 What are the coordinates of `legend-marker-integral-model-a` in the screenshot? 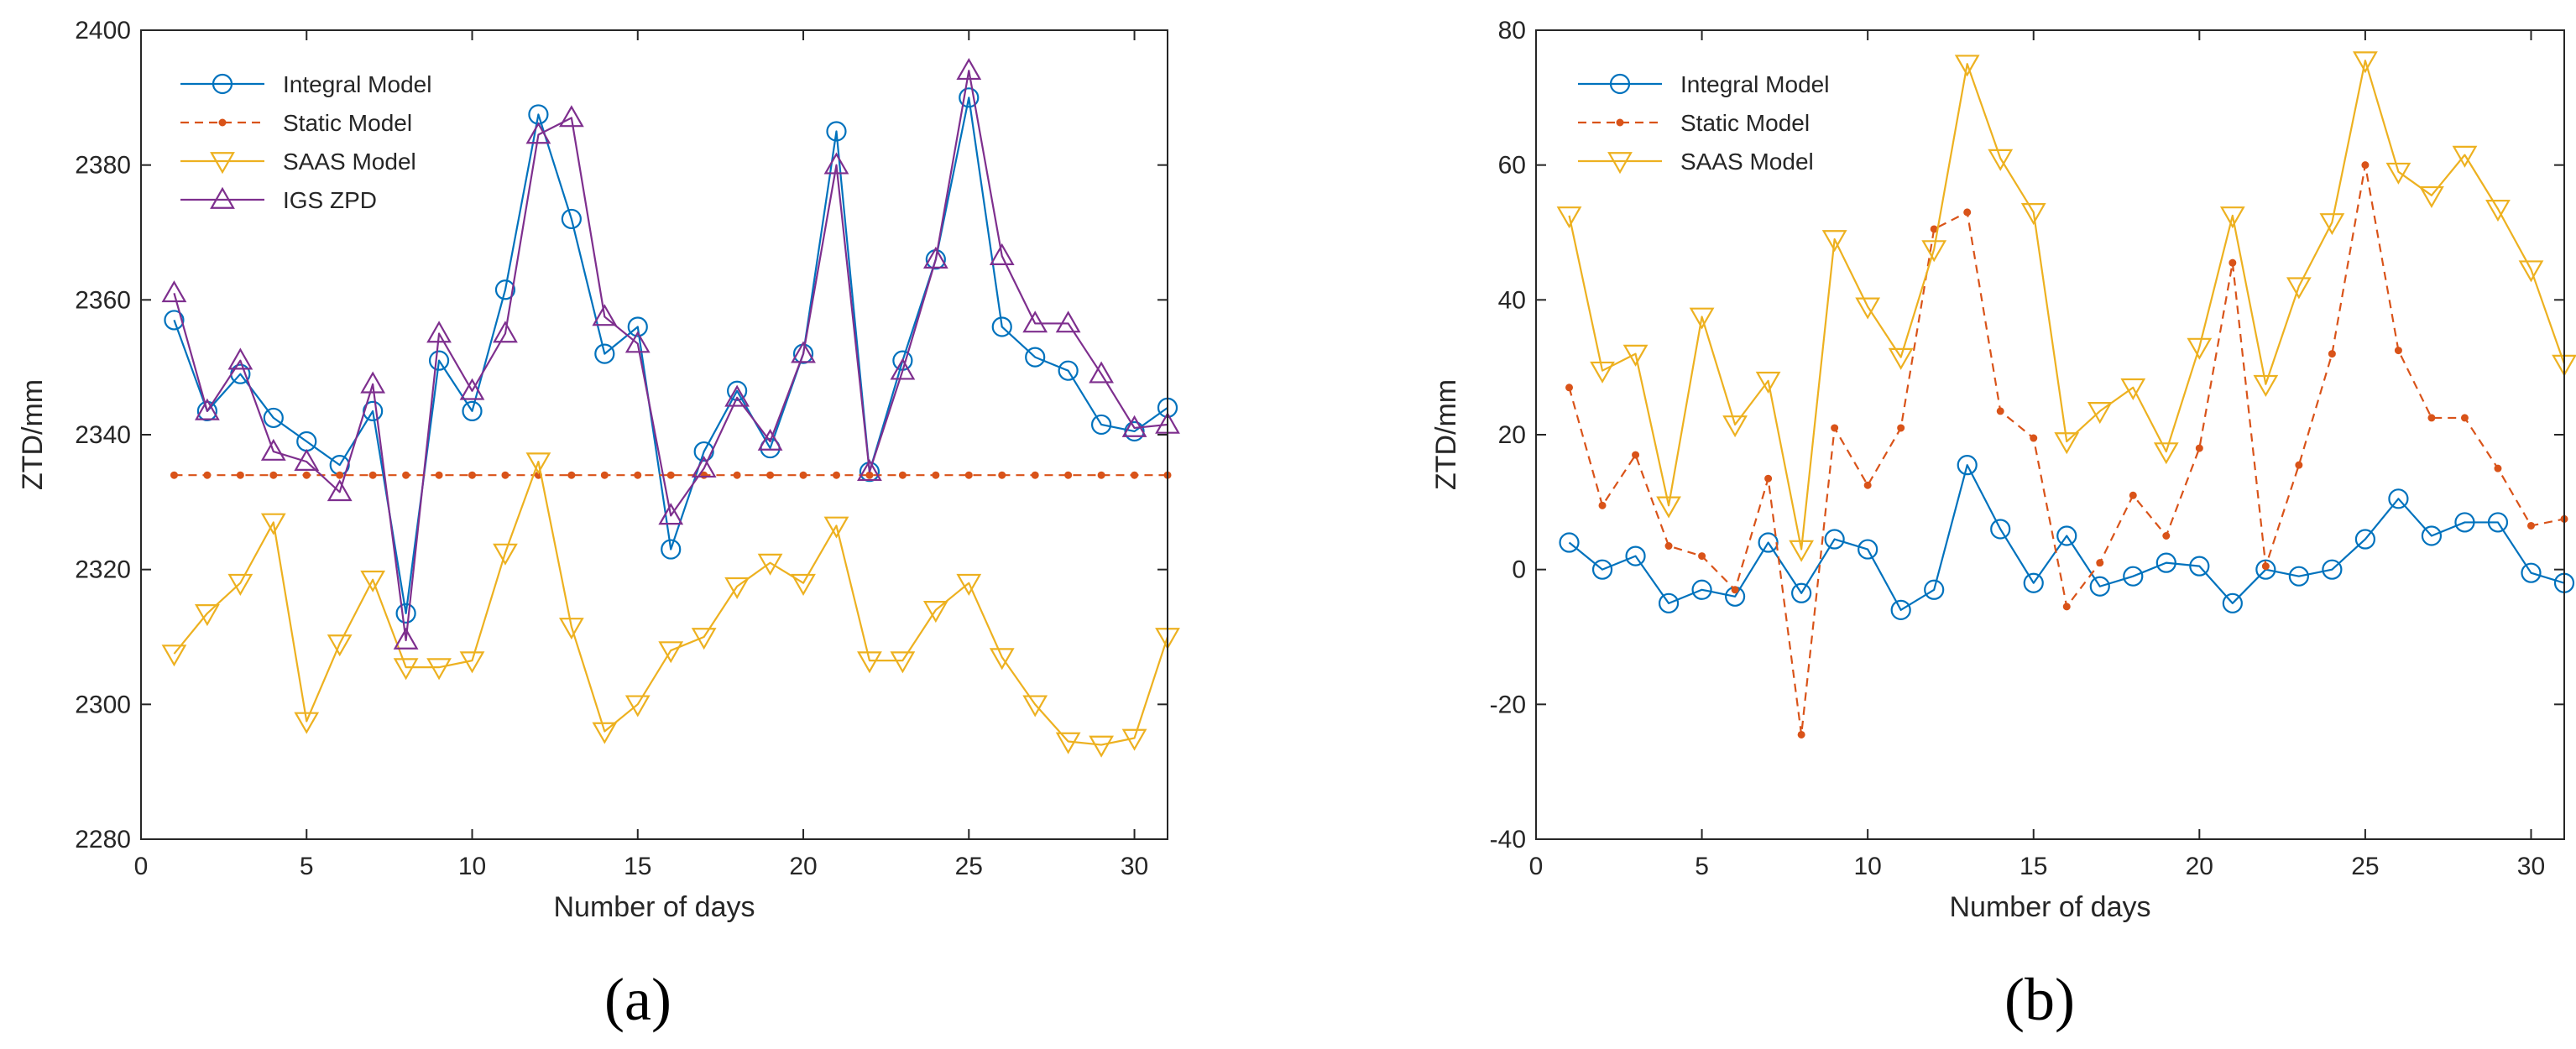 It's located at (222, 84).